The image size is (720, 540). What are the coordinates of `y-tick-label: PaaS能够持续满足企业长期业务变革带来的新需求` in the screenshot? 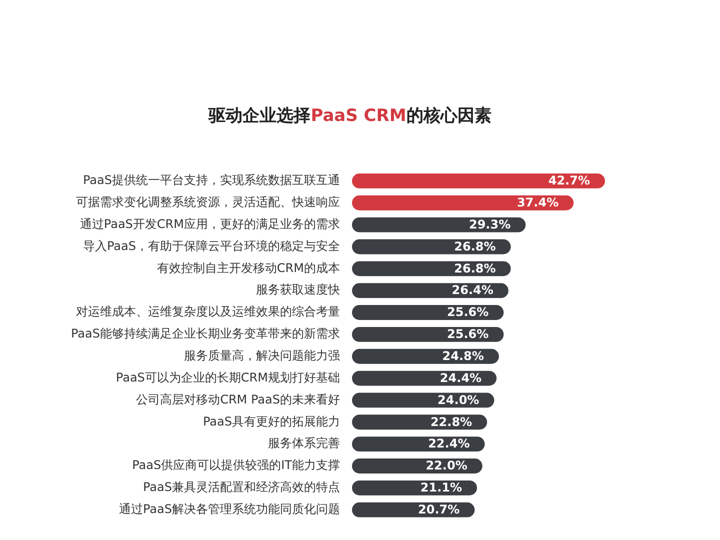 It's located at (205, 333).